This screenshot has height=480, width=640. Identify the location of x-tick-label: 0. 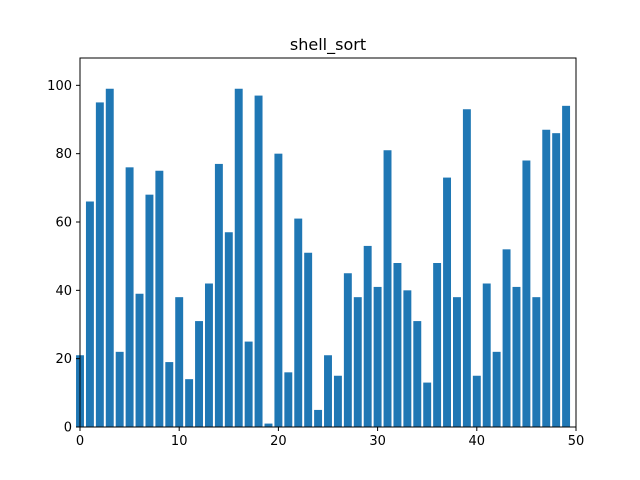
(80, 441).